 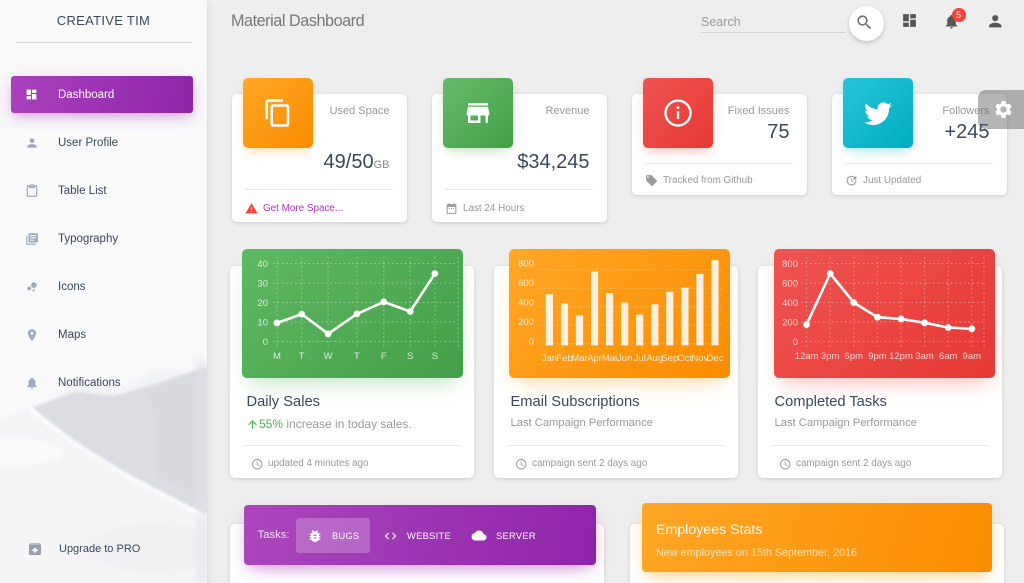 I want to click on svg-text: 3pm, so click(x=830, y=356).